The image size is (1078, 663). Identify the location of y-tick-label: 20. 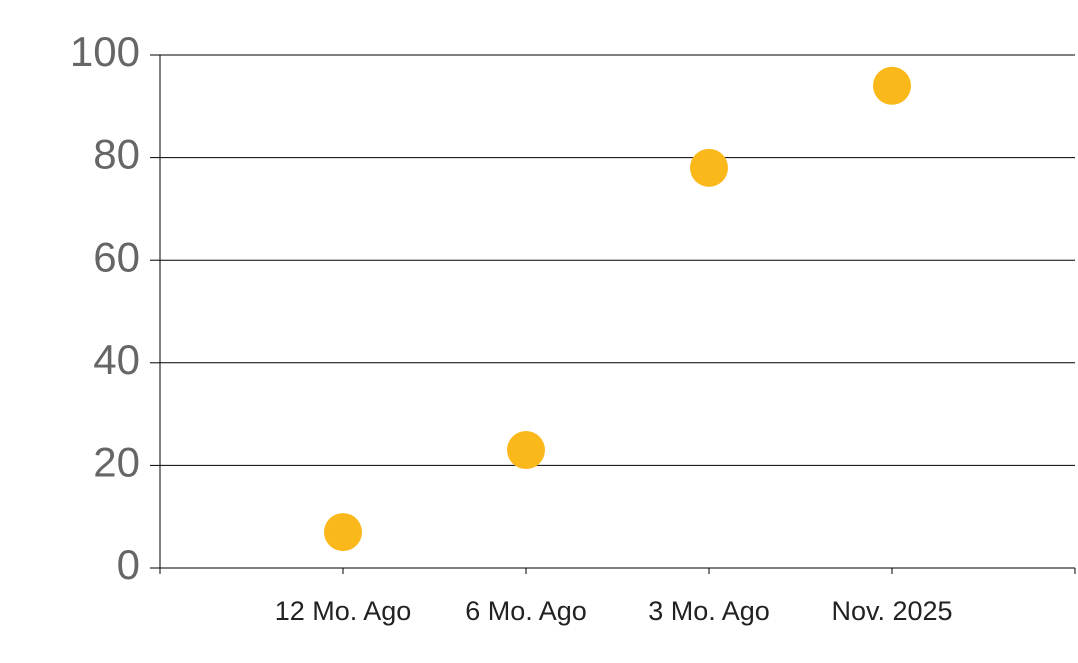
(116, 461).